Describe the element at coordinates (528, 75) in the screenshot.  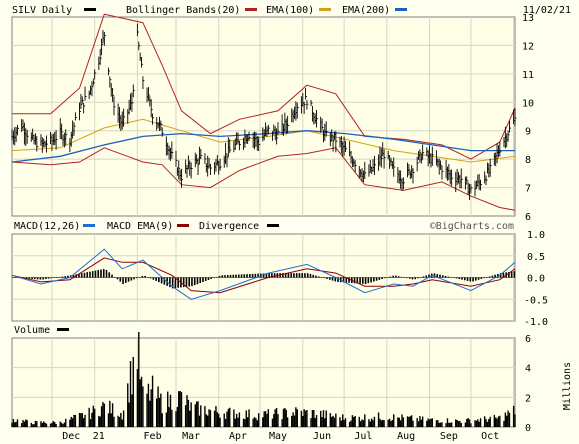
I see `price-tick-label: 11` at that location.